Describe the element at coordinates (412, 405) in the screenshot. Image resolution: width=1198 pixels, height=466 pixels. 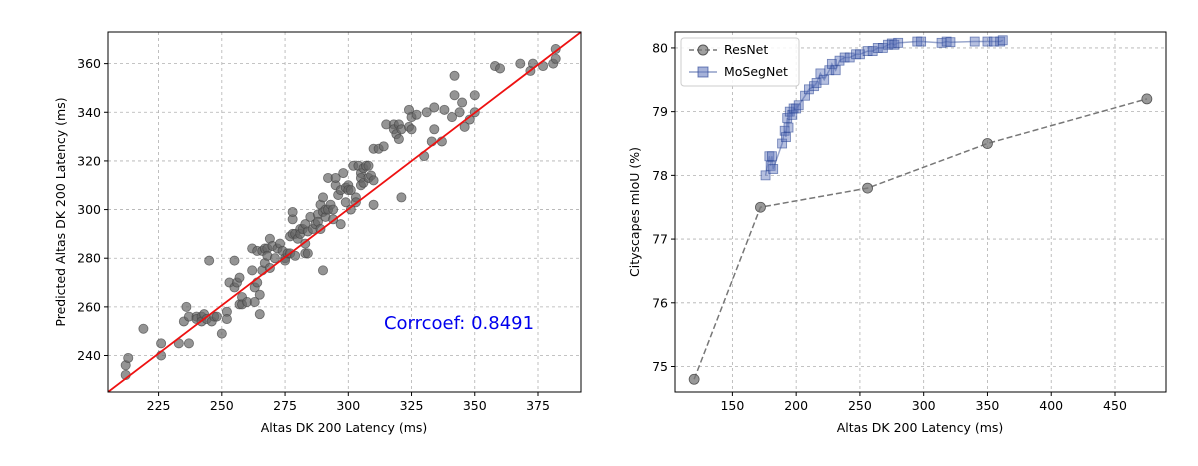
I see `left-x-tick-label: 325` at that location.